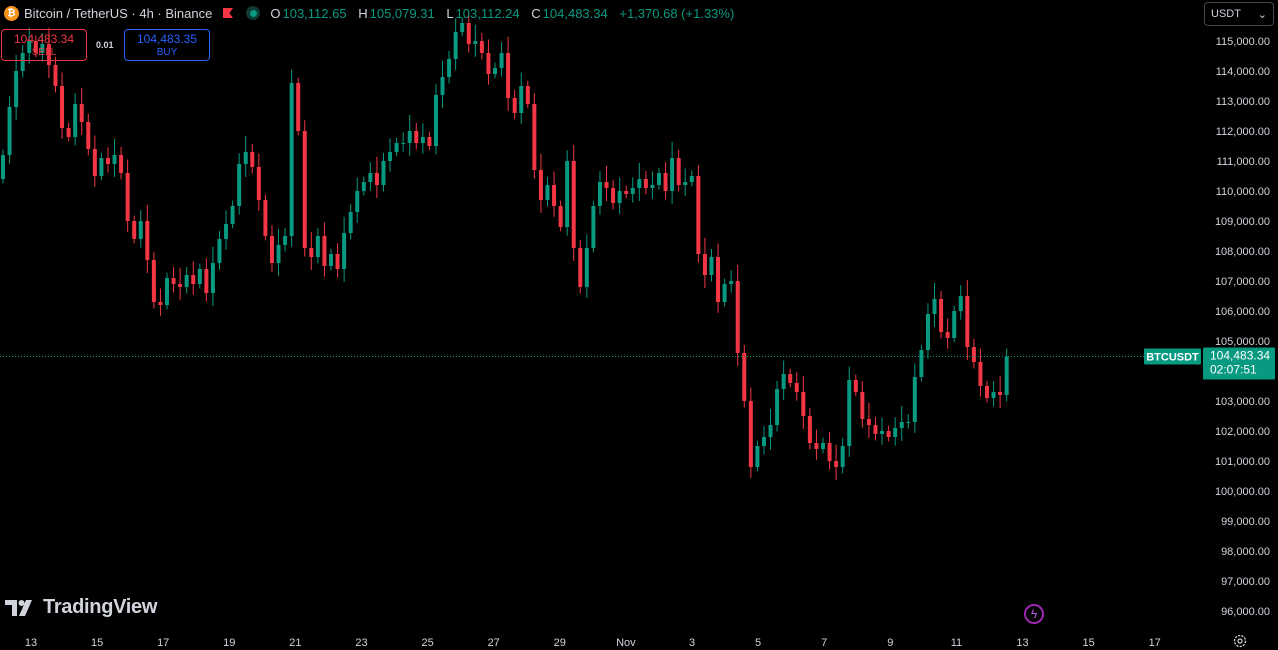 This screenshot has height=650, width=1278. I want to click on symbol-title: Bitcoin / TetherUS · 4h · Binance, so click(118, 13).